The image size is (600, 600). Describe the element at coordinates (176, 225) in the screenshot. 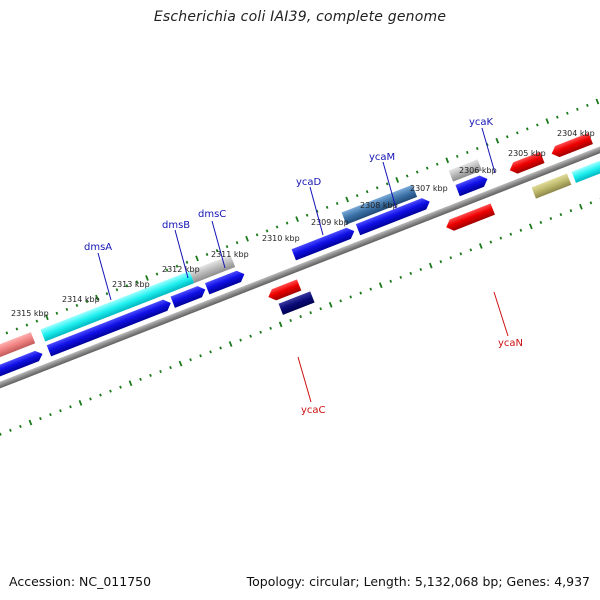

I see `gene-label-dmsB: dmsB` at that location.